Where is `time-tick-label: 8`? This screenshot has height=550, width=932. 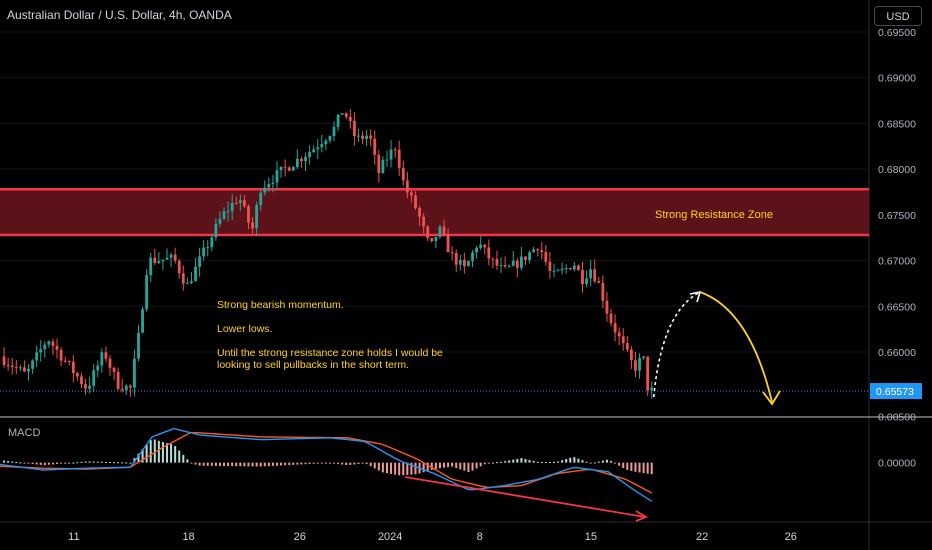
time-tick-label: 8 is located at coordinates (480, 537).